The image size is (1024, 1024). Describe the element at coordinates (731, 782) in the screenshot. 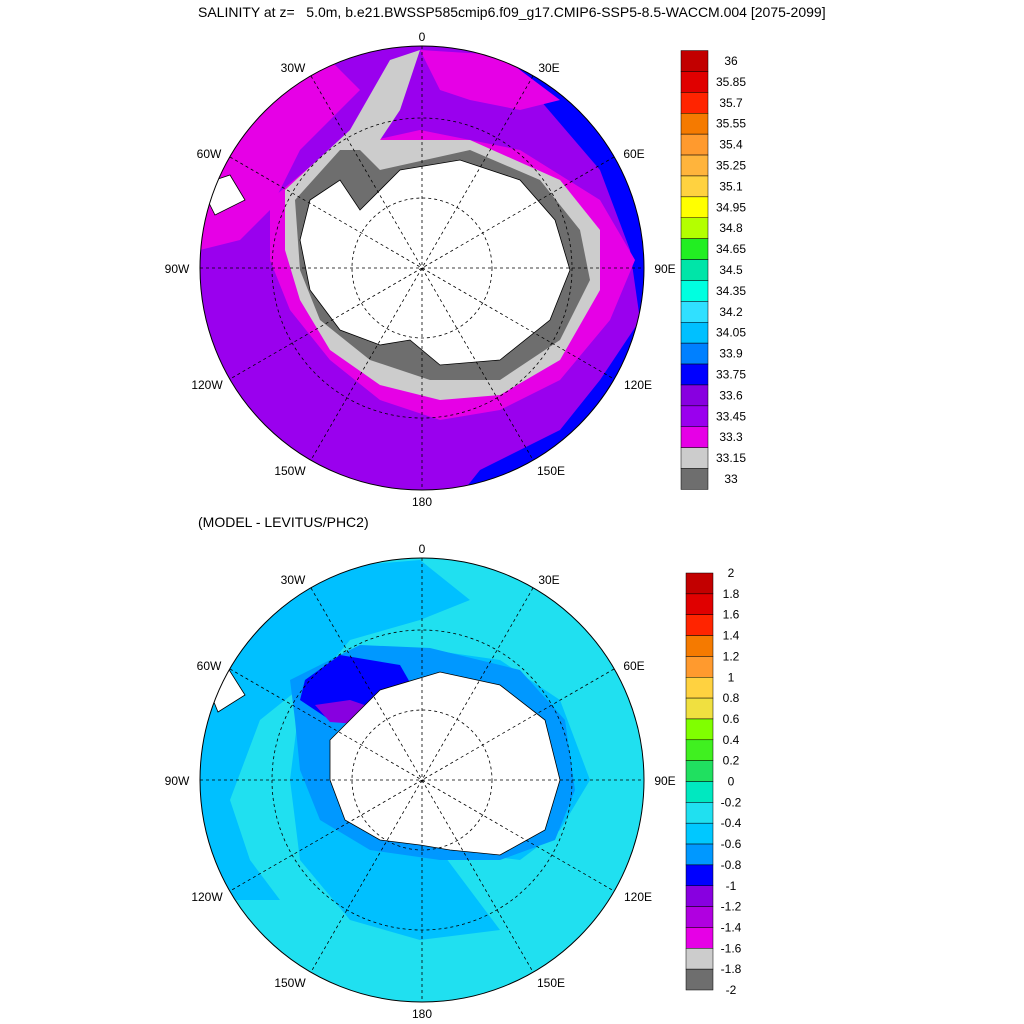

I see `difference-colorbar-label: 0` at that location.